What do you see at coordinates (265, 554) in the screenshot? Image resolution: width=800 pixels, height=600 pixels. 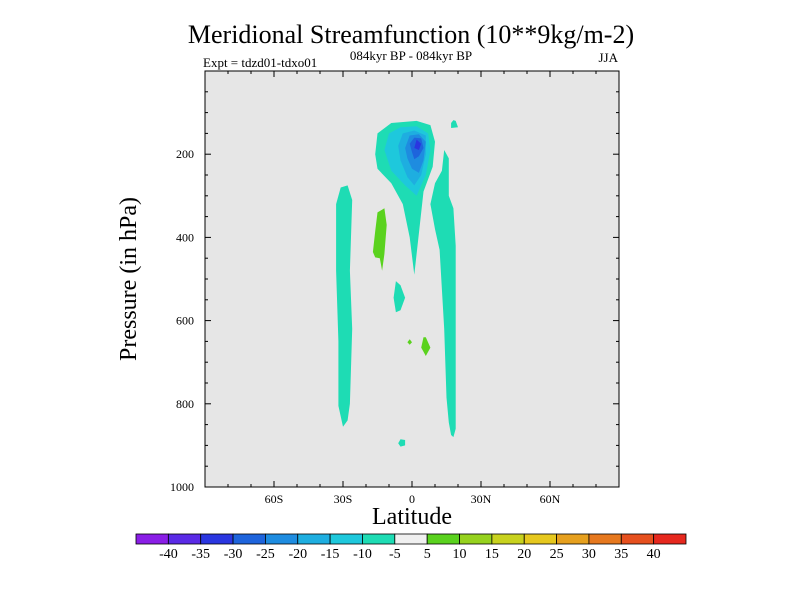 I see `colorbar-label: -25` at bounding box center [265, 554].